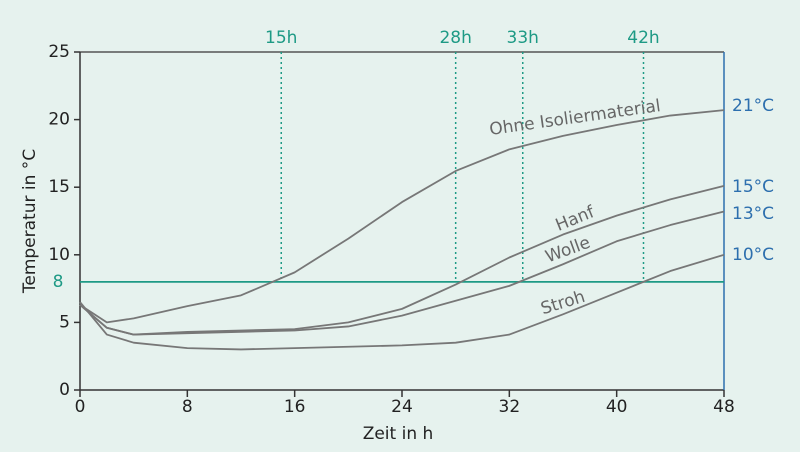 The height and width of the screenshot is (452, 800). Describe the element at coordinates (281, 38) in the screenshot. I see `time-marker-label: 15h` at that location.